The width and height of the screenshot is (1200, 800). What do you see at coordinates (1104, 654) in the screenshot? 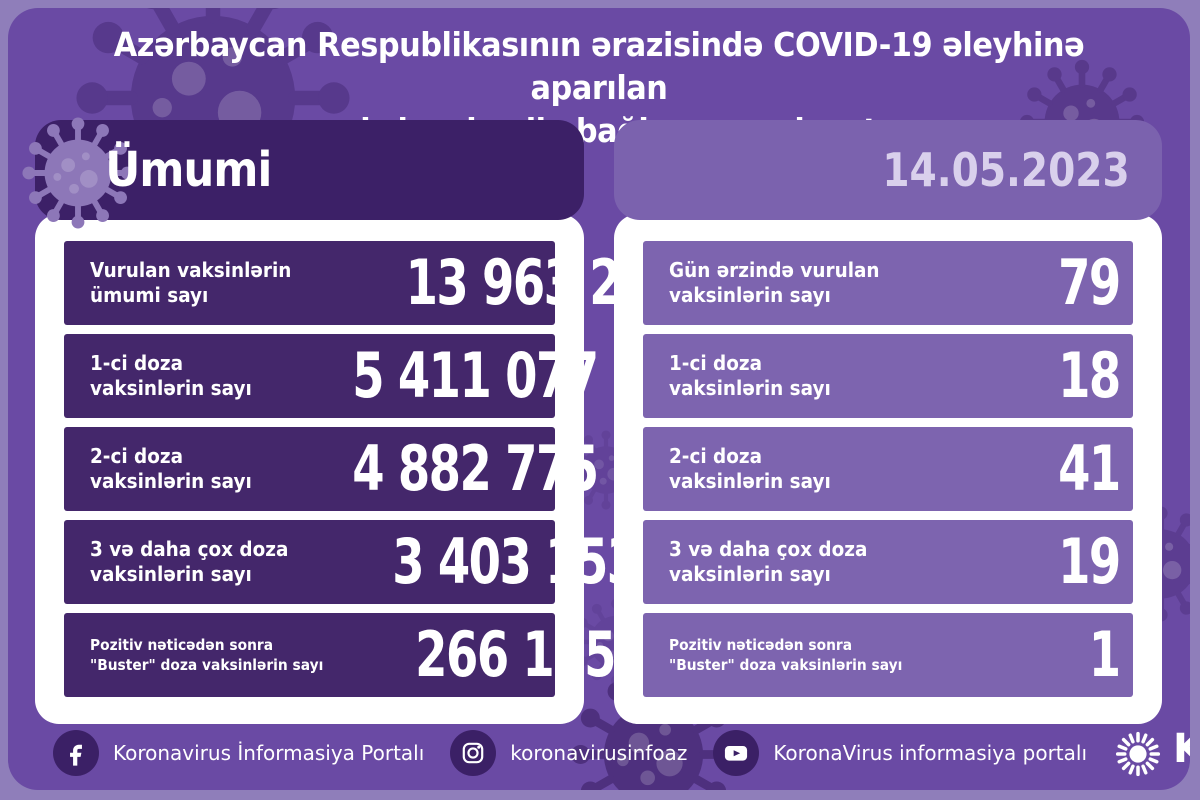
I see `stat-value: 1` at bounding box center [1104, 654].